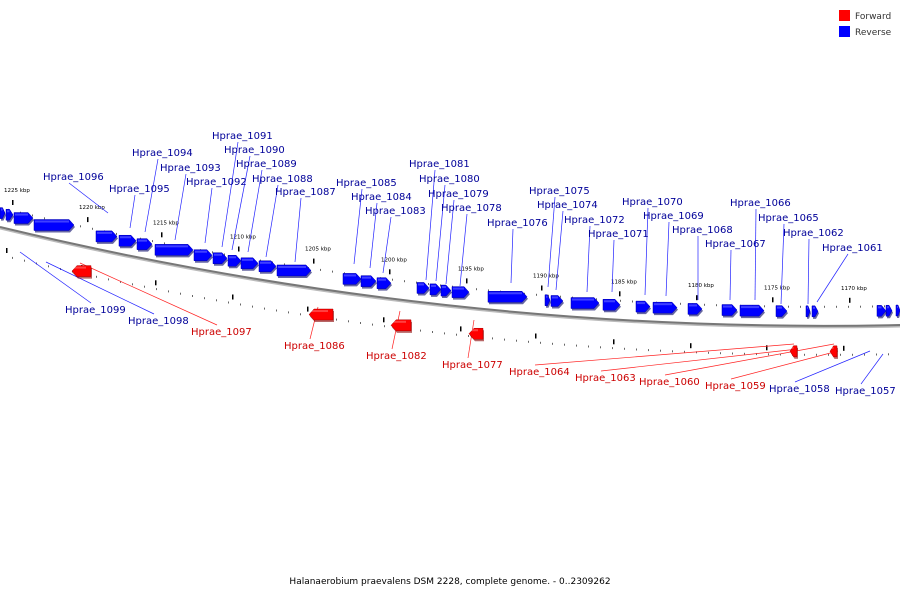  I want to click on hprae-1070-label: Hprae_1070, so click(652, 202).